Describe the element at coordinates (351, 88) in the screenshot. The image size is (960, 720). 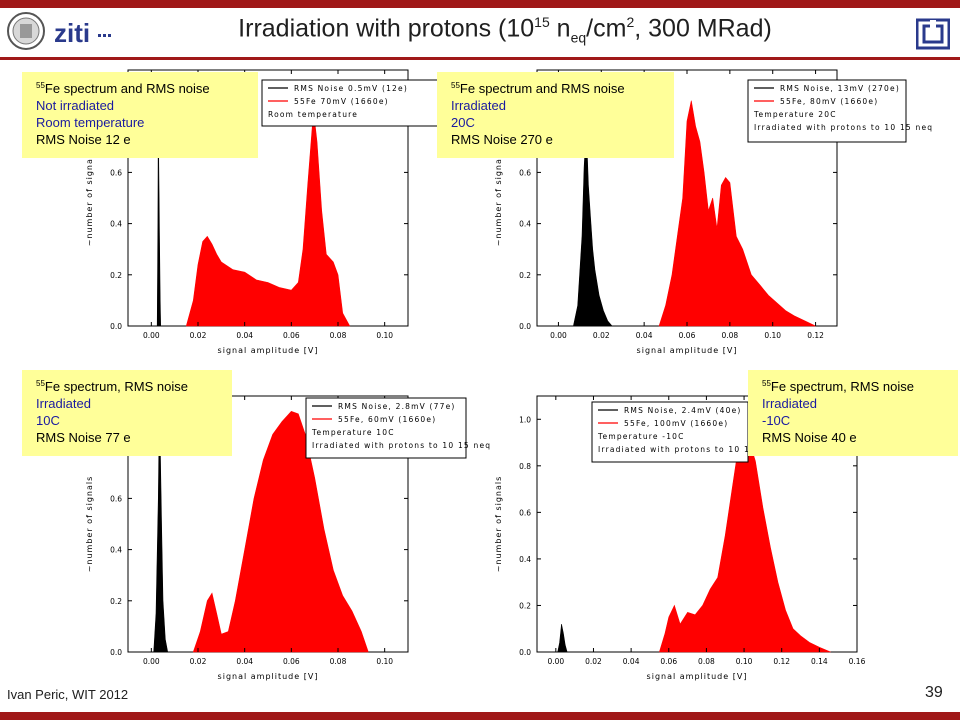
I see `legend-entry: RMS Noise 0.5mV (12e)` at that location.